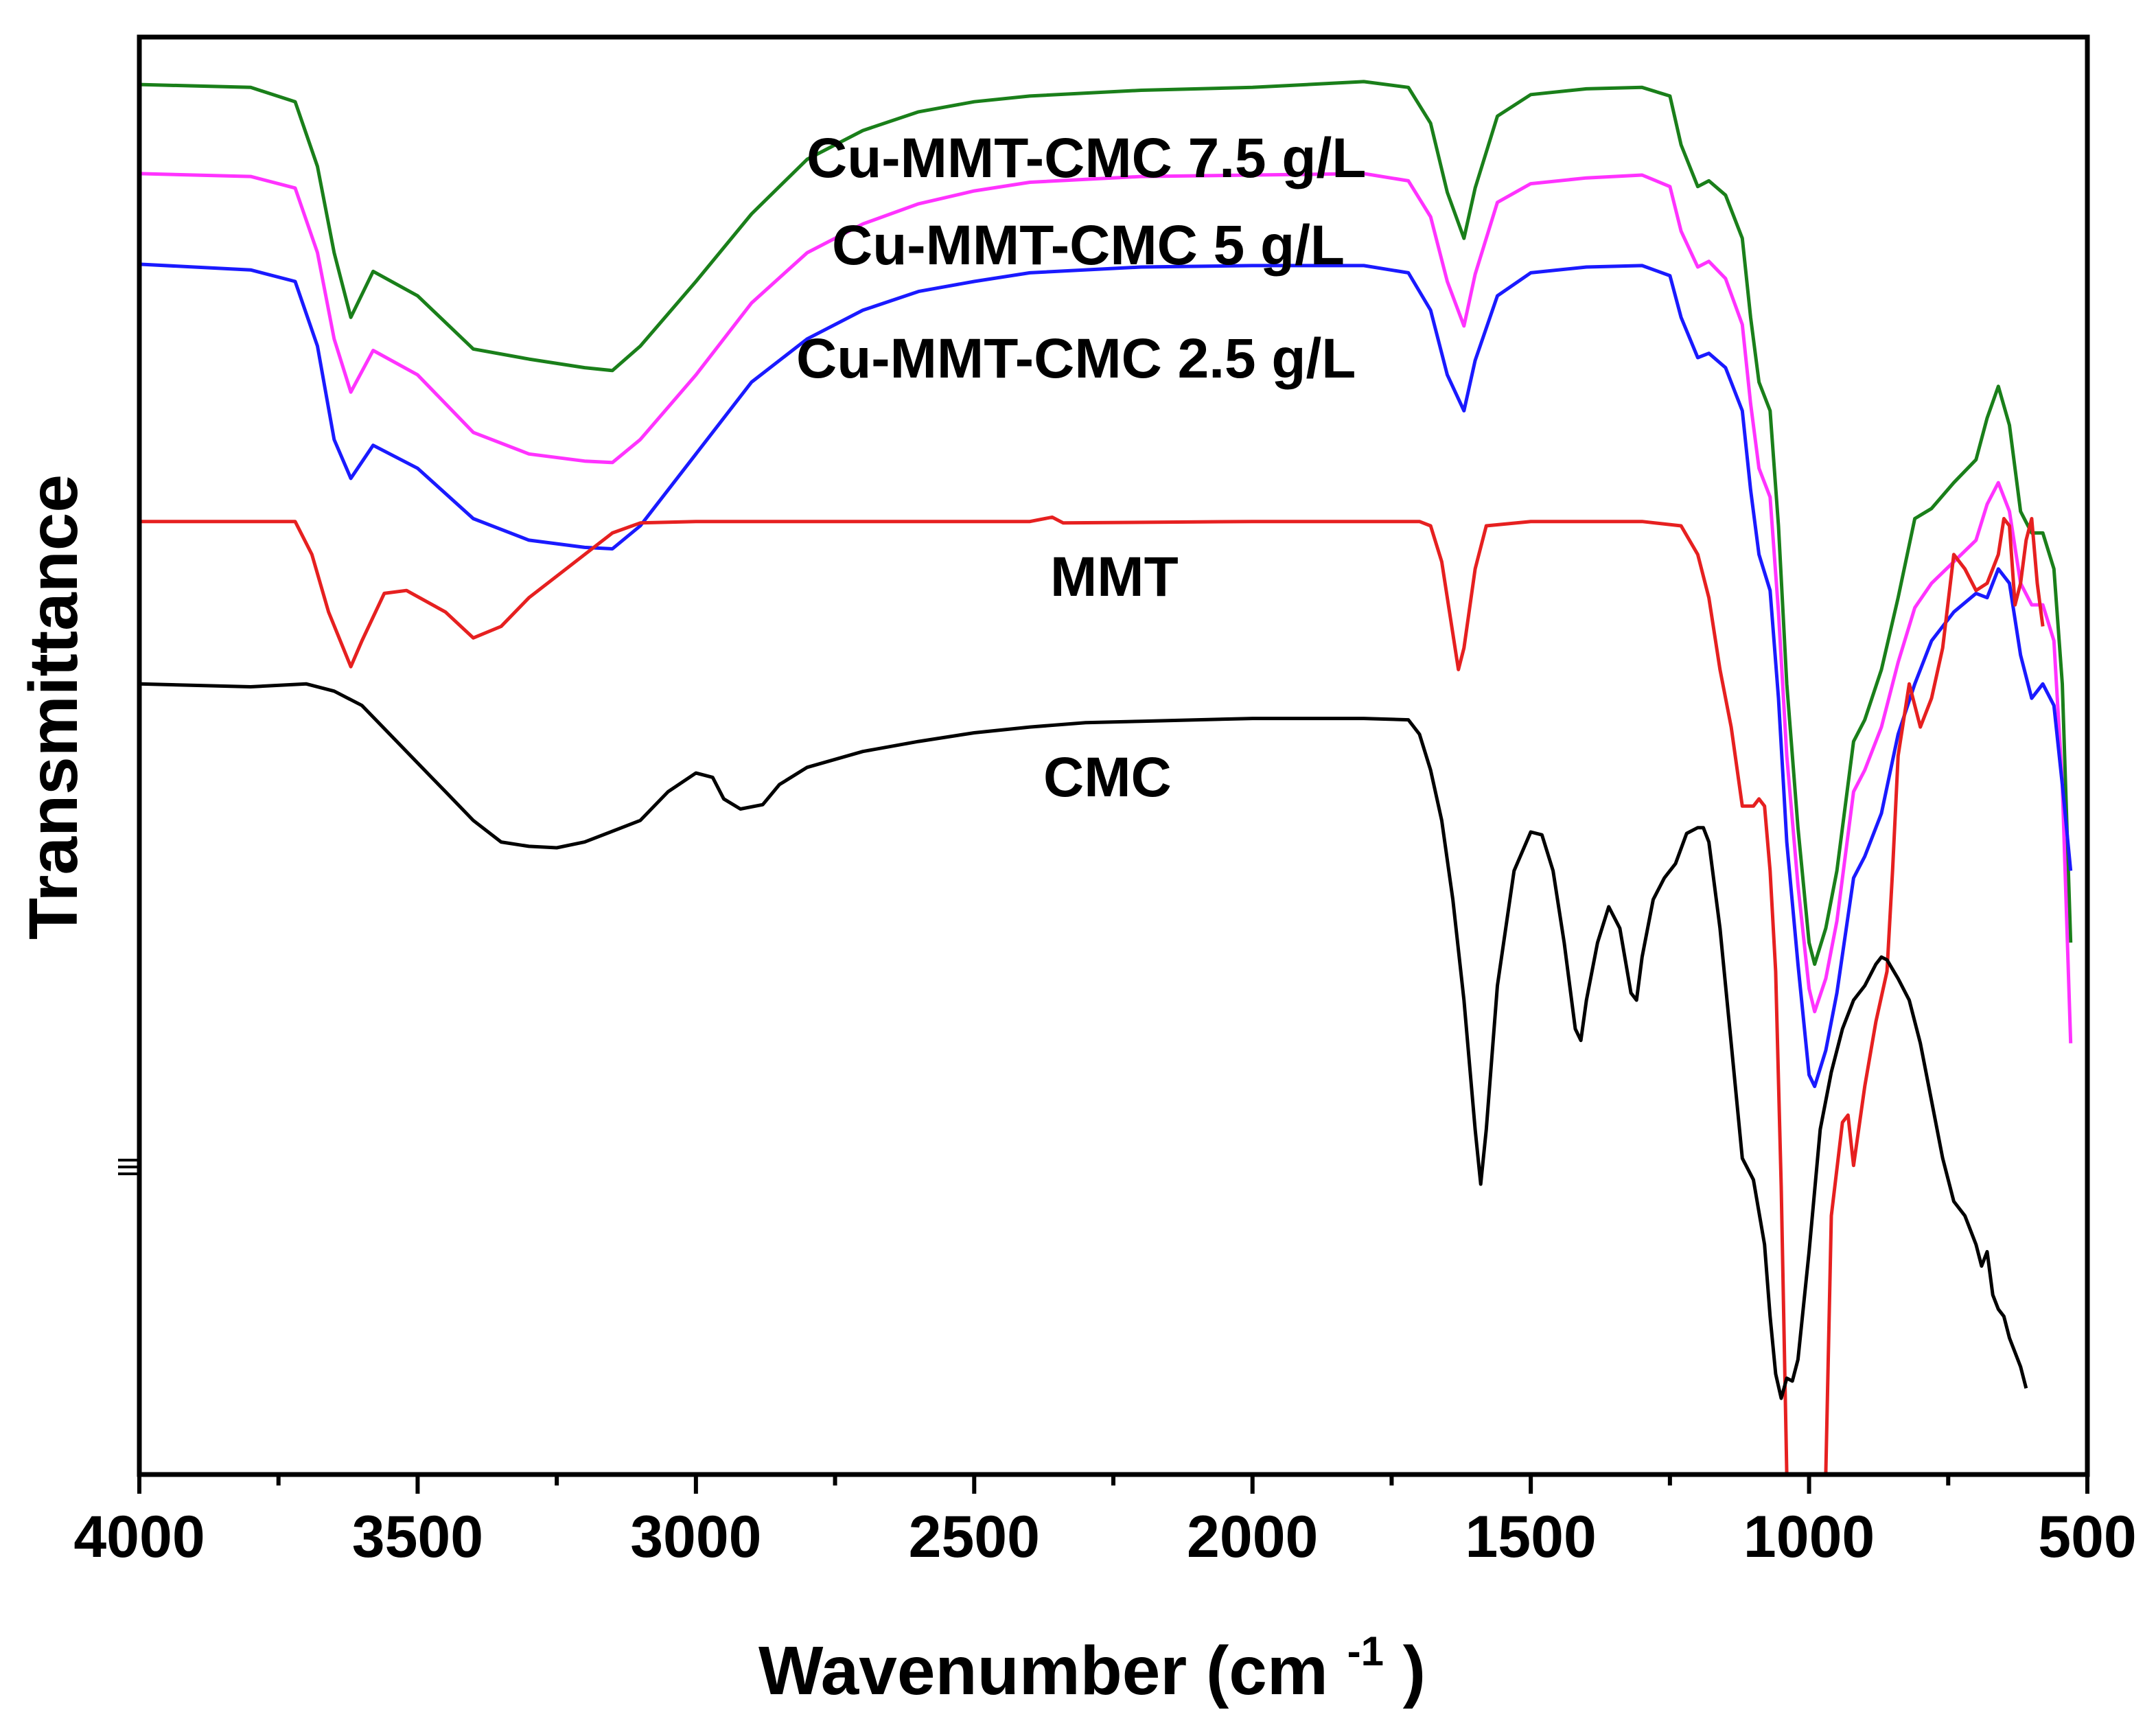 The height and width of the screenshot is (1723, 2156). What do you see at coordinates (974, 1537) in the screenshot?
I see `x-tick-label: 2500` at bounding box center [974, 1537].